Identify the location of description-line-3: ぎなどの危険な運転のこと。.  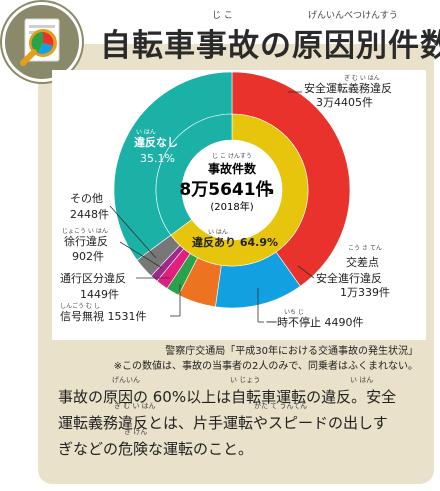
(243, 449).